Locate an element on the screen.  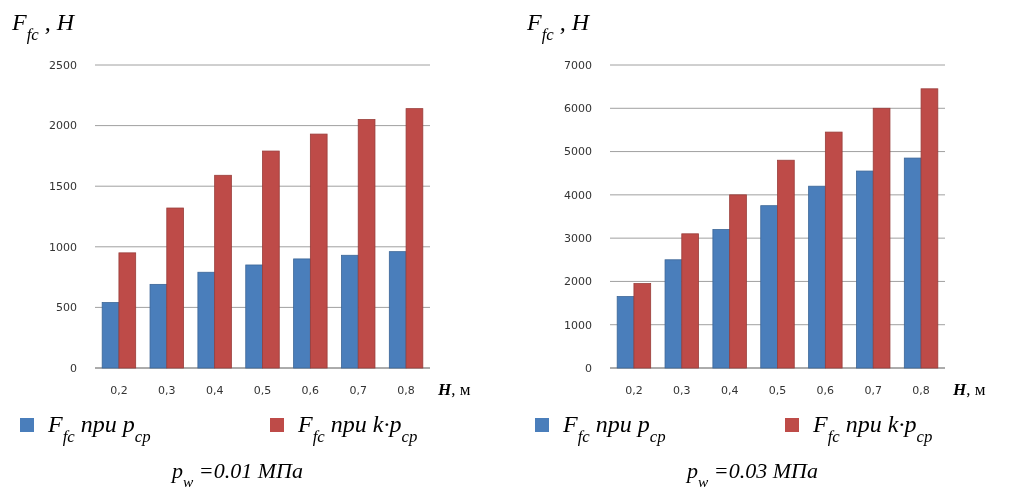
y-tick-label: 500 is located at coordinates (66, 308).